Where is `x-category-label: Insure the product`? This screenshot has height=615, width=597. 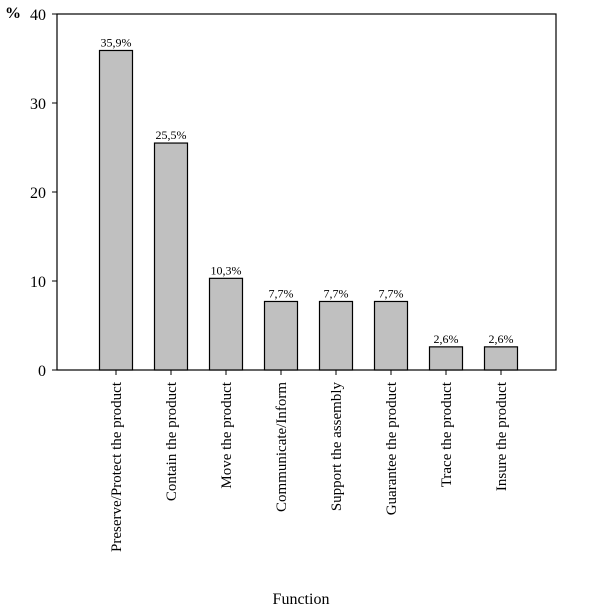 x-category-label: Insure the product is located at coordinates (502, 436).